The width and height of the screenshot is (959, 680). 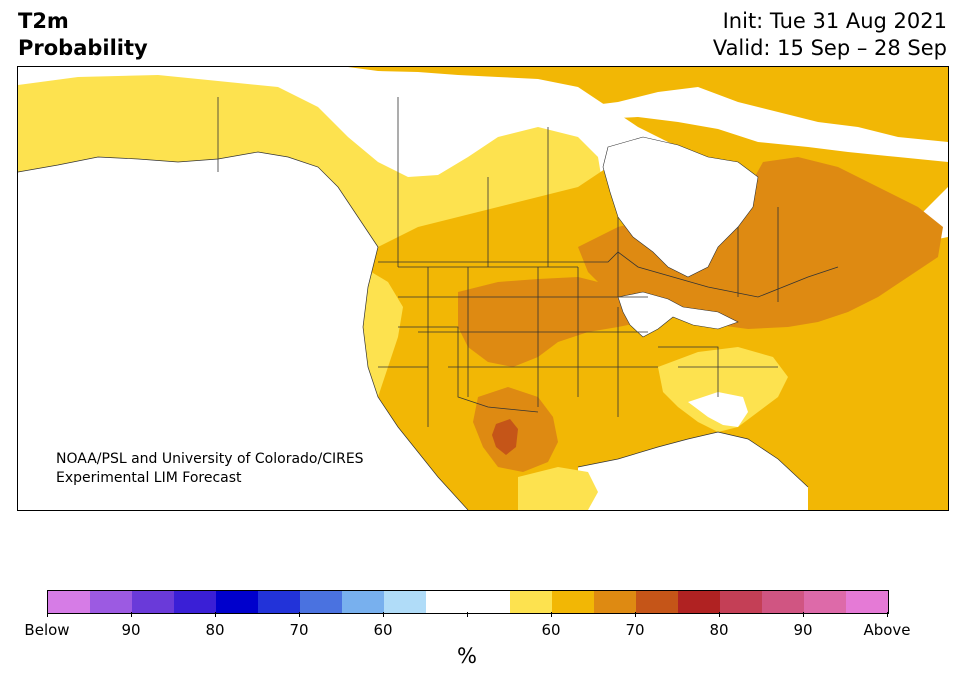 I want to click on probability-colorbar, so click(x=468, y=602).